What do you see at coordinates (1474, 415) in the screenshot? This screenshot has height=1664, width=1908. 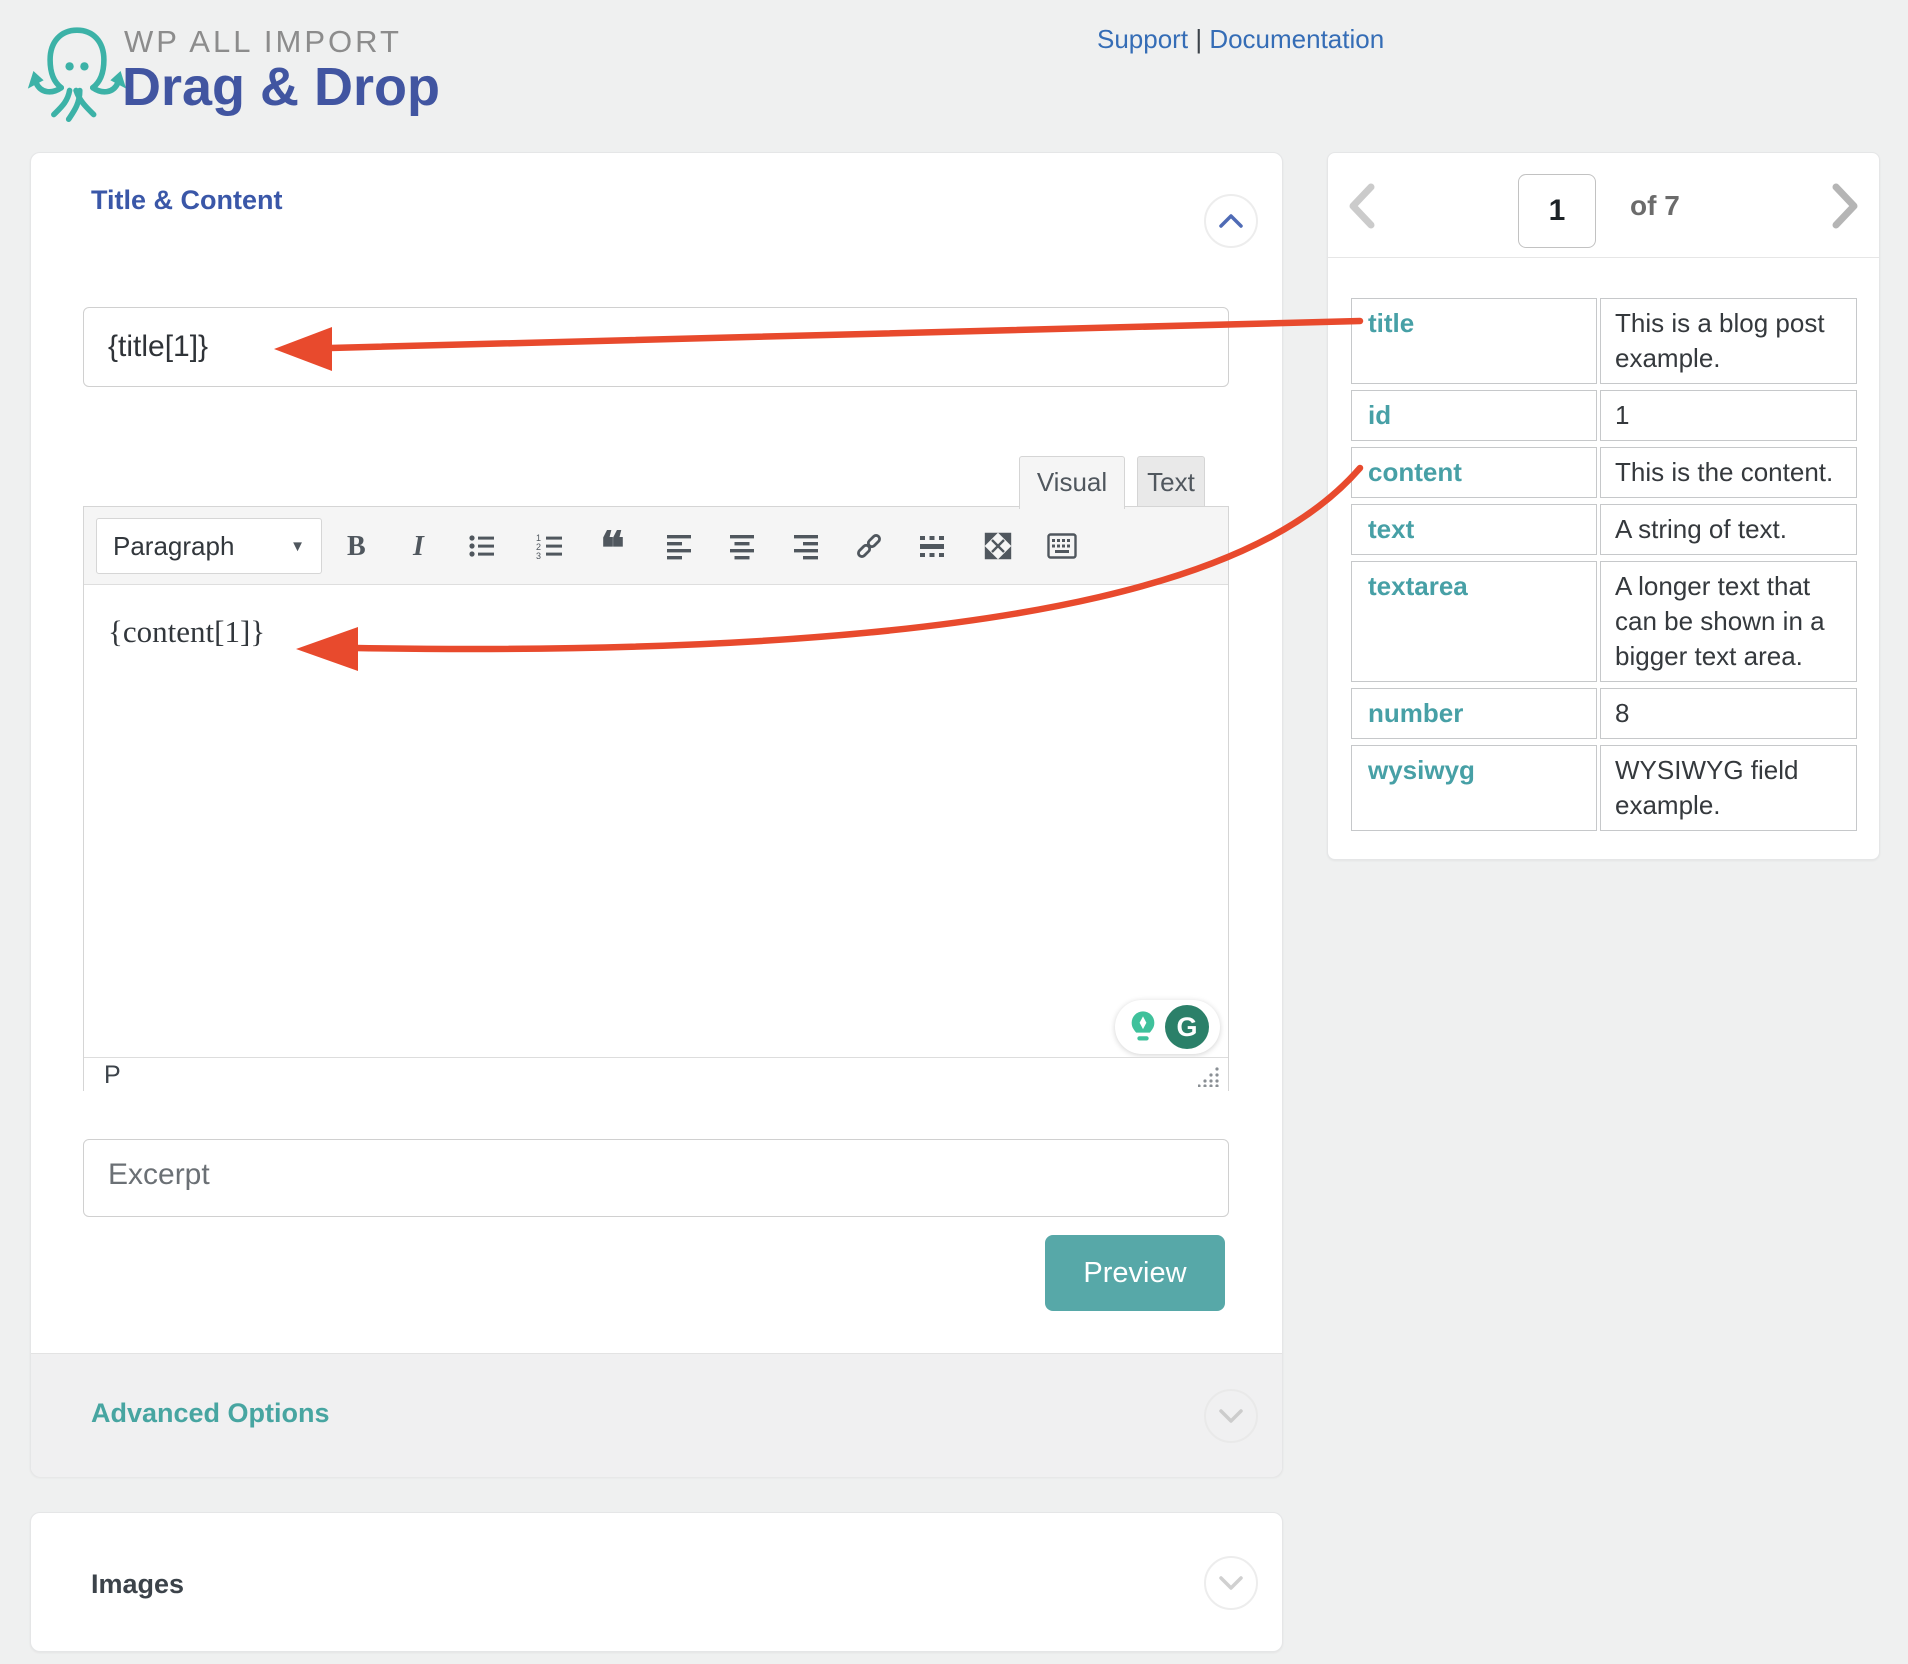 I see `field-name: id` at bounding box center [1474, 415].